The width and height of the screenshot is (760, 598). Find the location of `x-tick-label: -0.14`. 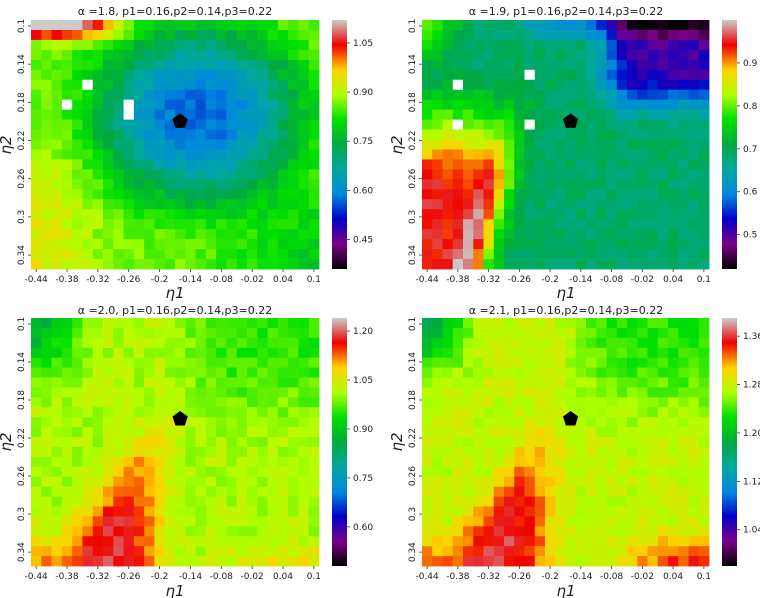

x-tick-label: -0.14 is located at coordinates (191, 280).